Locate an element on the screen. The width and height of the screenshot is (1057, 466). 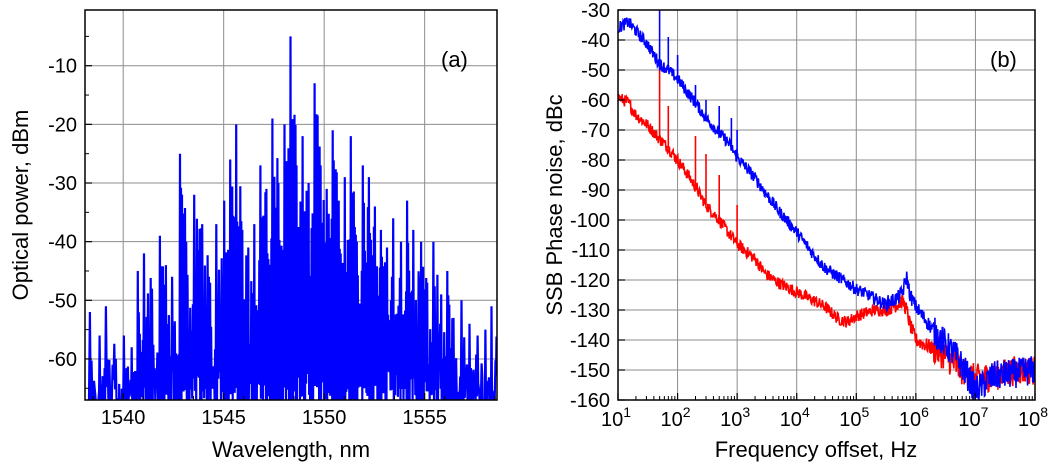
y-tick-label: -20 is located at coordinates (62, 125).